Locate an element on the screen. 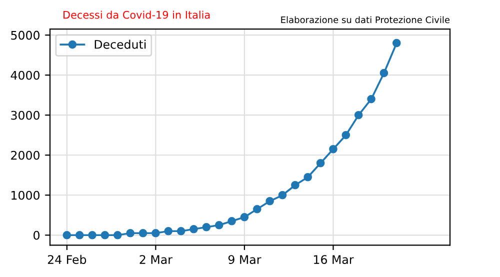 The image size is (500, 277). x-tick-label: 24 Feb is located at coordinates (67, 259).